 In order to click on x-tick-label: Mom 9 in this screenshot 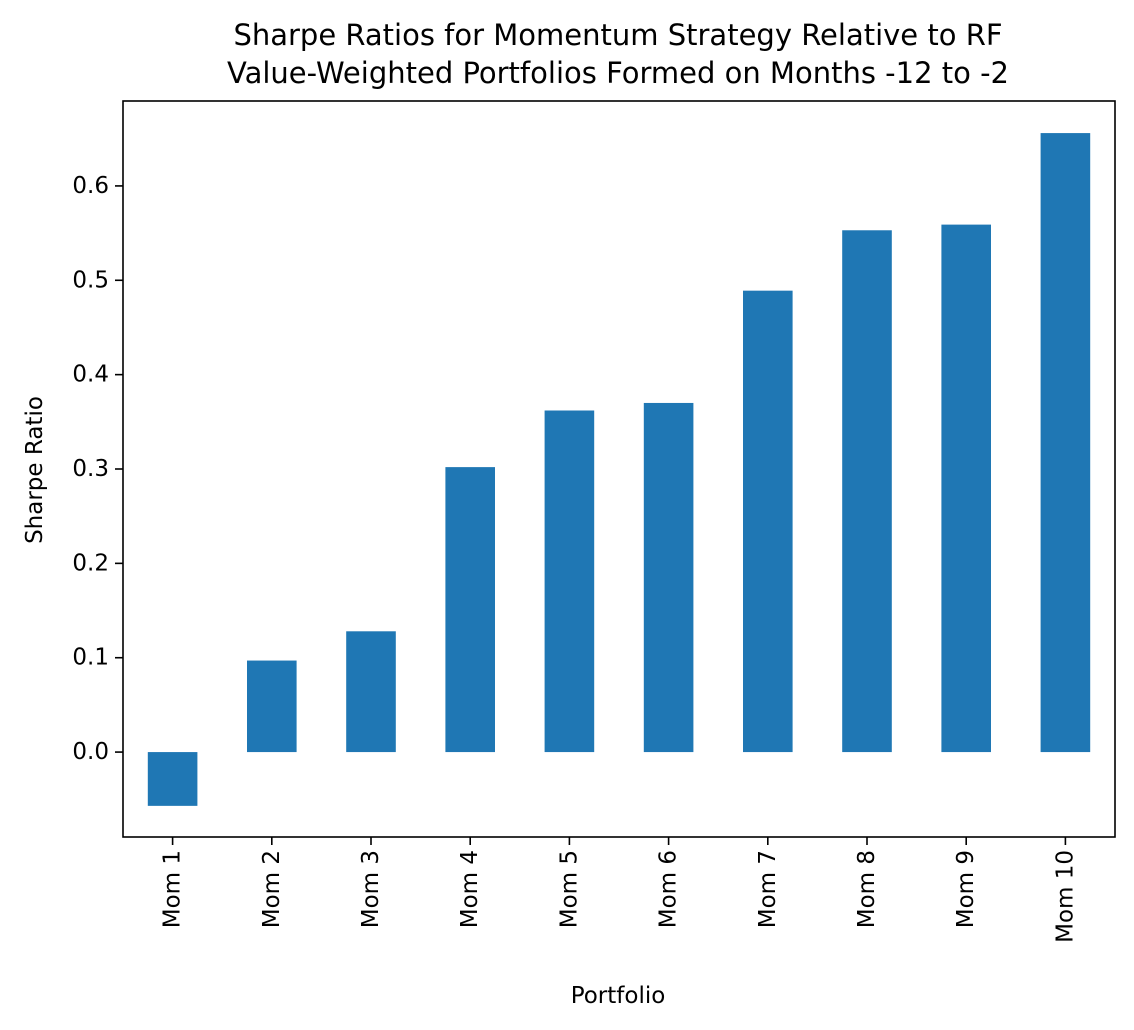, I will do `click(966, 889)`.